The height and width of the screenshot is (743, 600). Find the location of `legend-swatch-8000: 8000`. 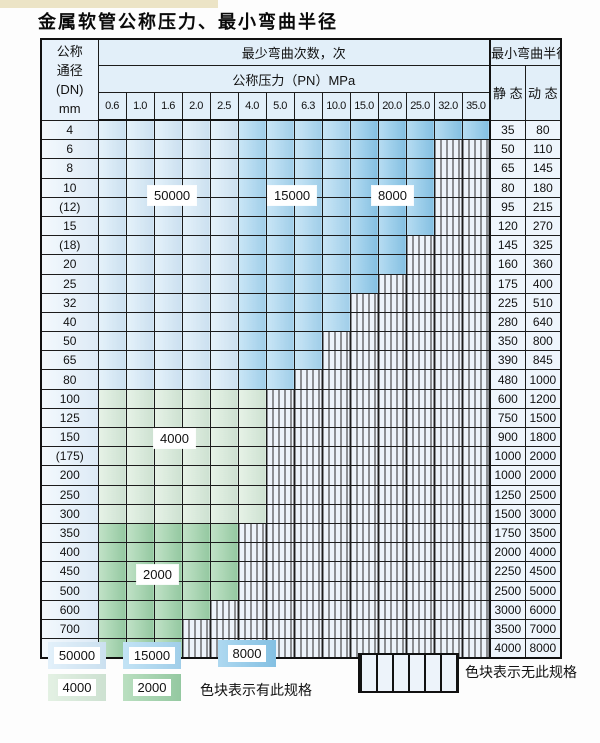

legend-swatch-8000: 8000 is located at coordinates (247, 653).